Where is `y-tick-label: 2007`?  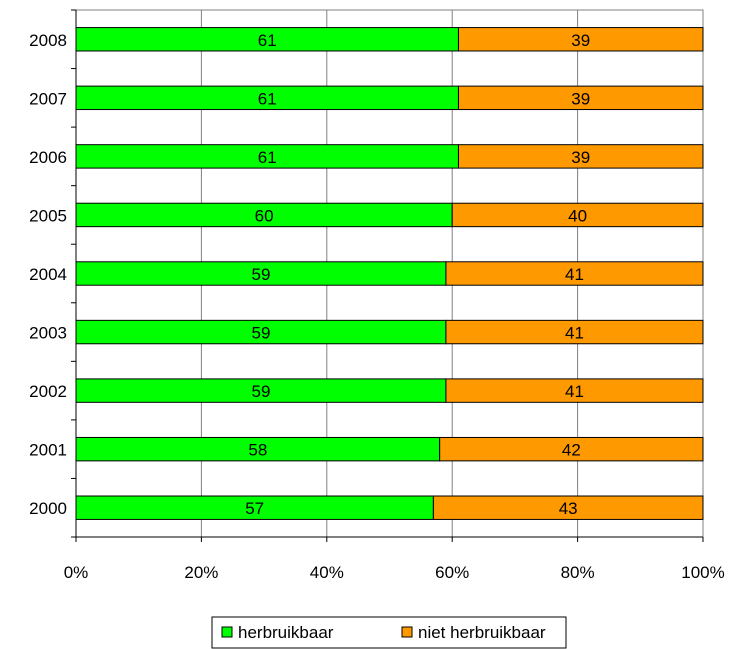 y-tick-label: 2007 is located at coordinates (48, 98).